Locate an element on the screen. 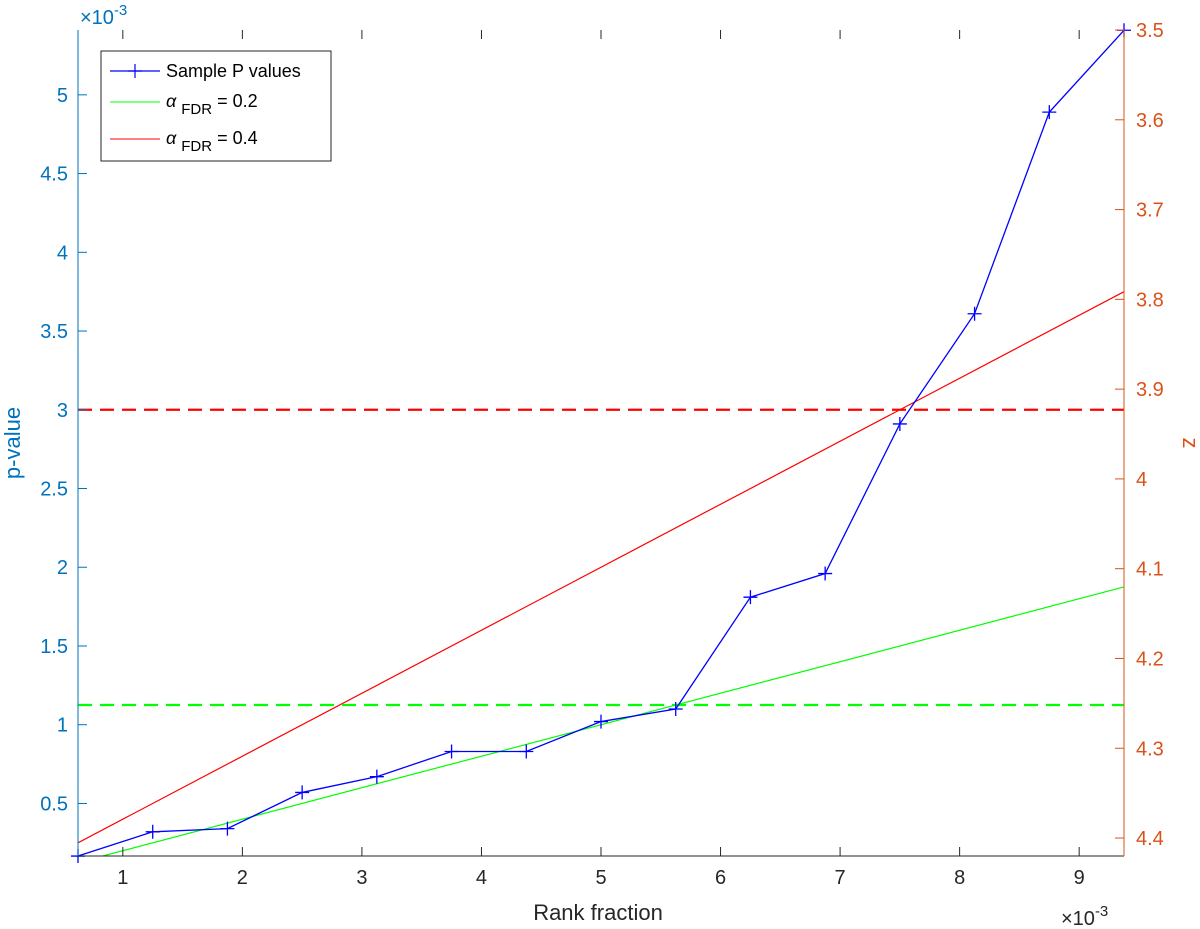 Image resolution: width=1200 pixels, height=929 pixels. x-tick-label: 1 is located at coordinates (122, 878).